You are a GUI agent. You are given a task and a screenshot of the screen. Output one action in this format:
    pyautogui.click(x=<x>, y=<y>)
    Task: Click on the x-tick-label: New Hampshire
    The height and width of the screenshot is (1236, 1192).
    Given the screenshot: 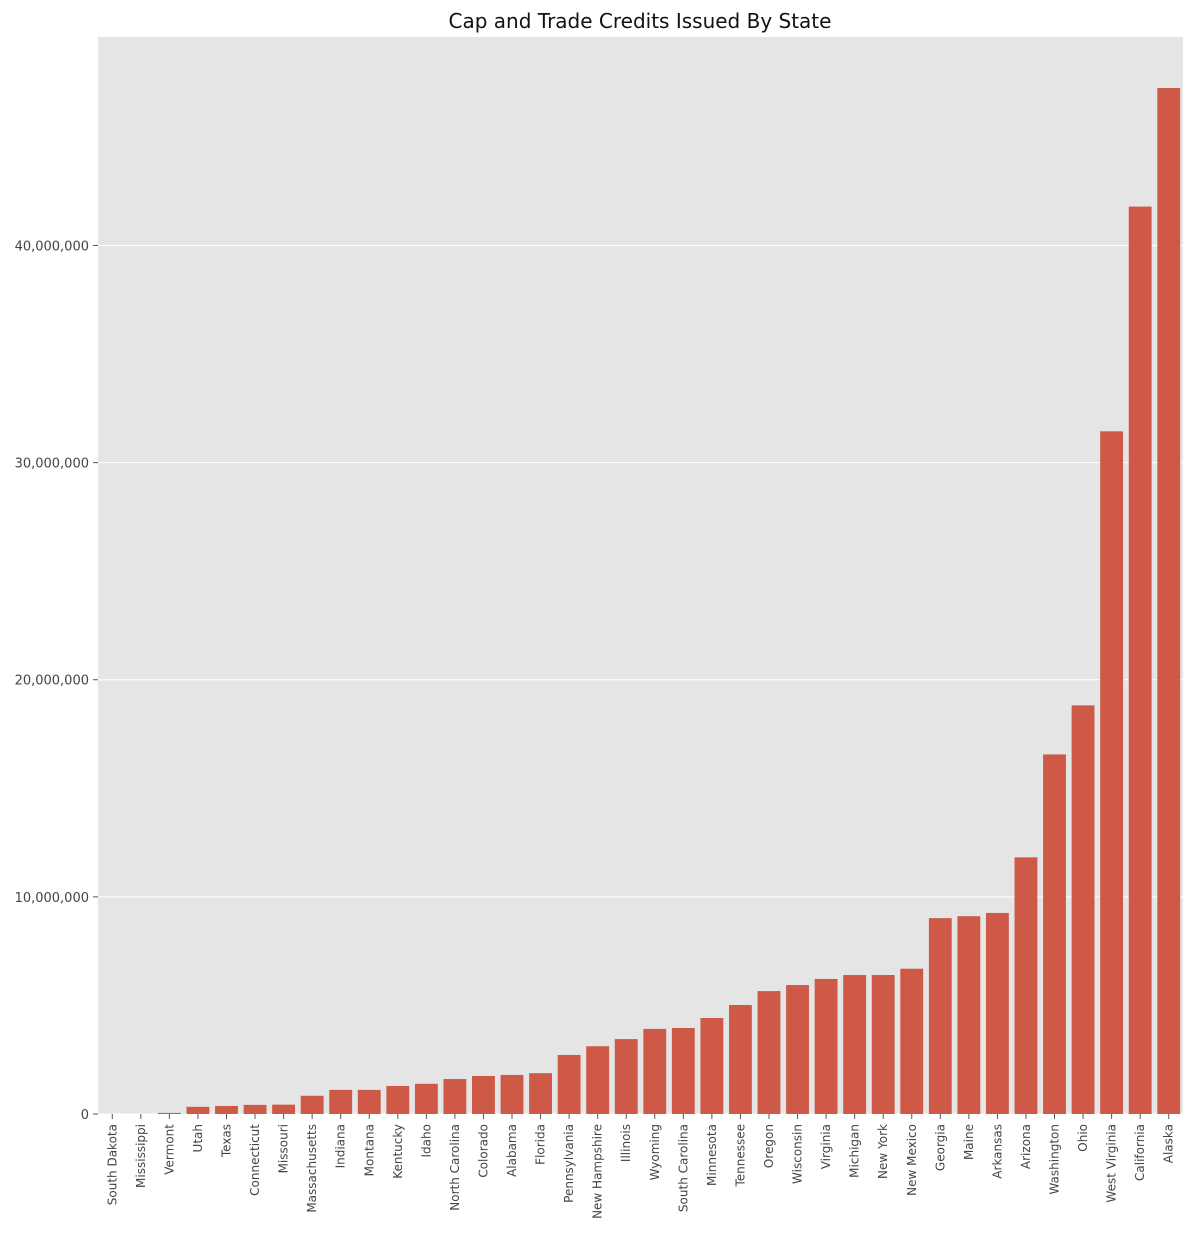 What is the action you would take?
    pyautogui.click(x=598, y=1171)
    